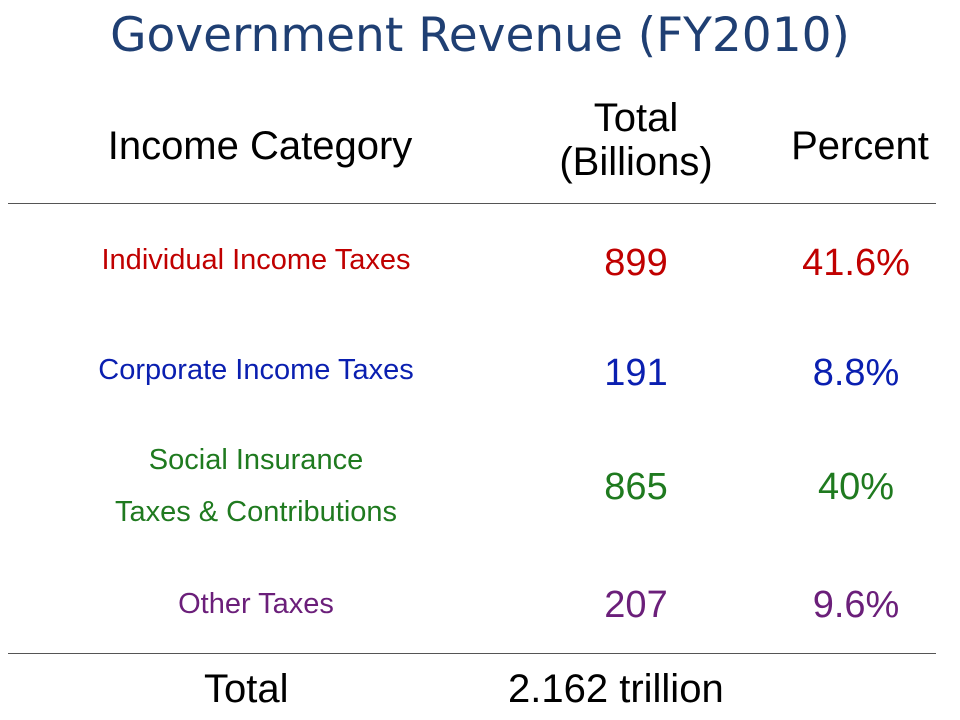  What do you see at coordinates (636, 118) in the screenshot?
I see `header-total-line1: Total` at bounding box center [636, 118].